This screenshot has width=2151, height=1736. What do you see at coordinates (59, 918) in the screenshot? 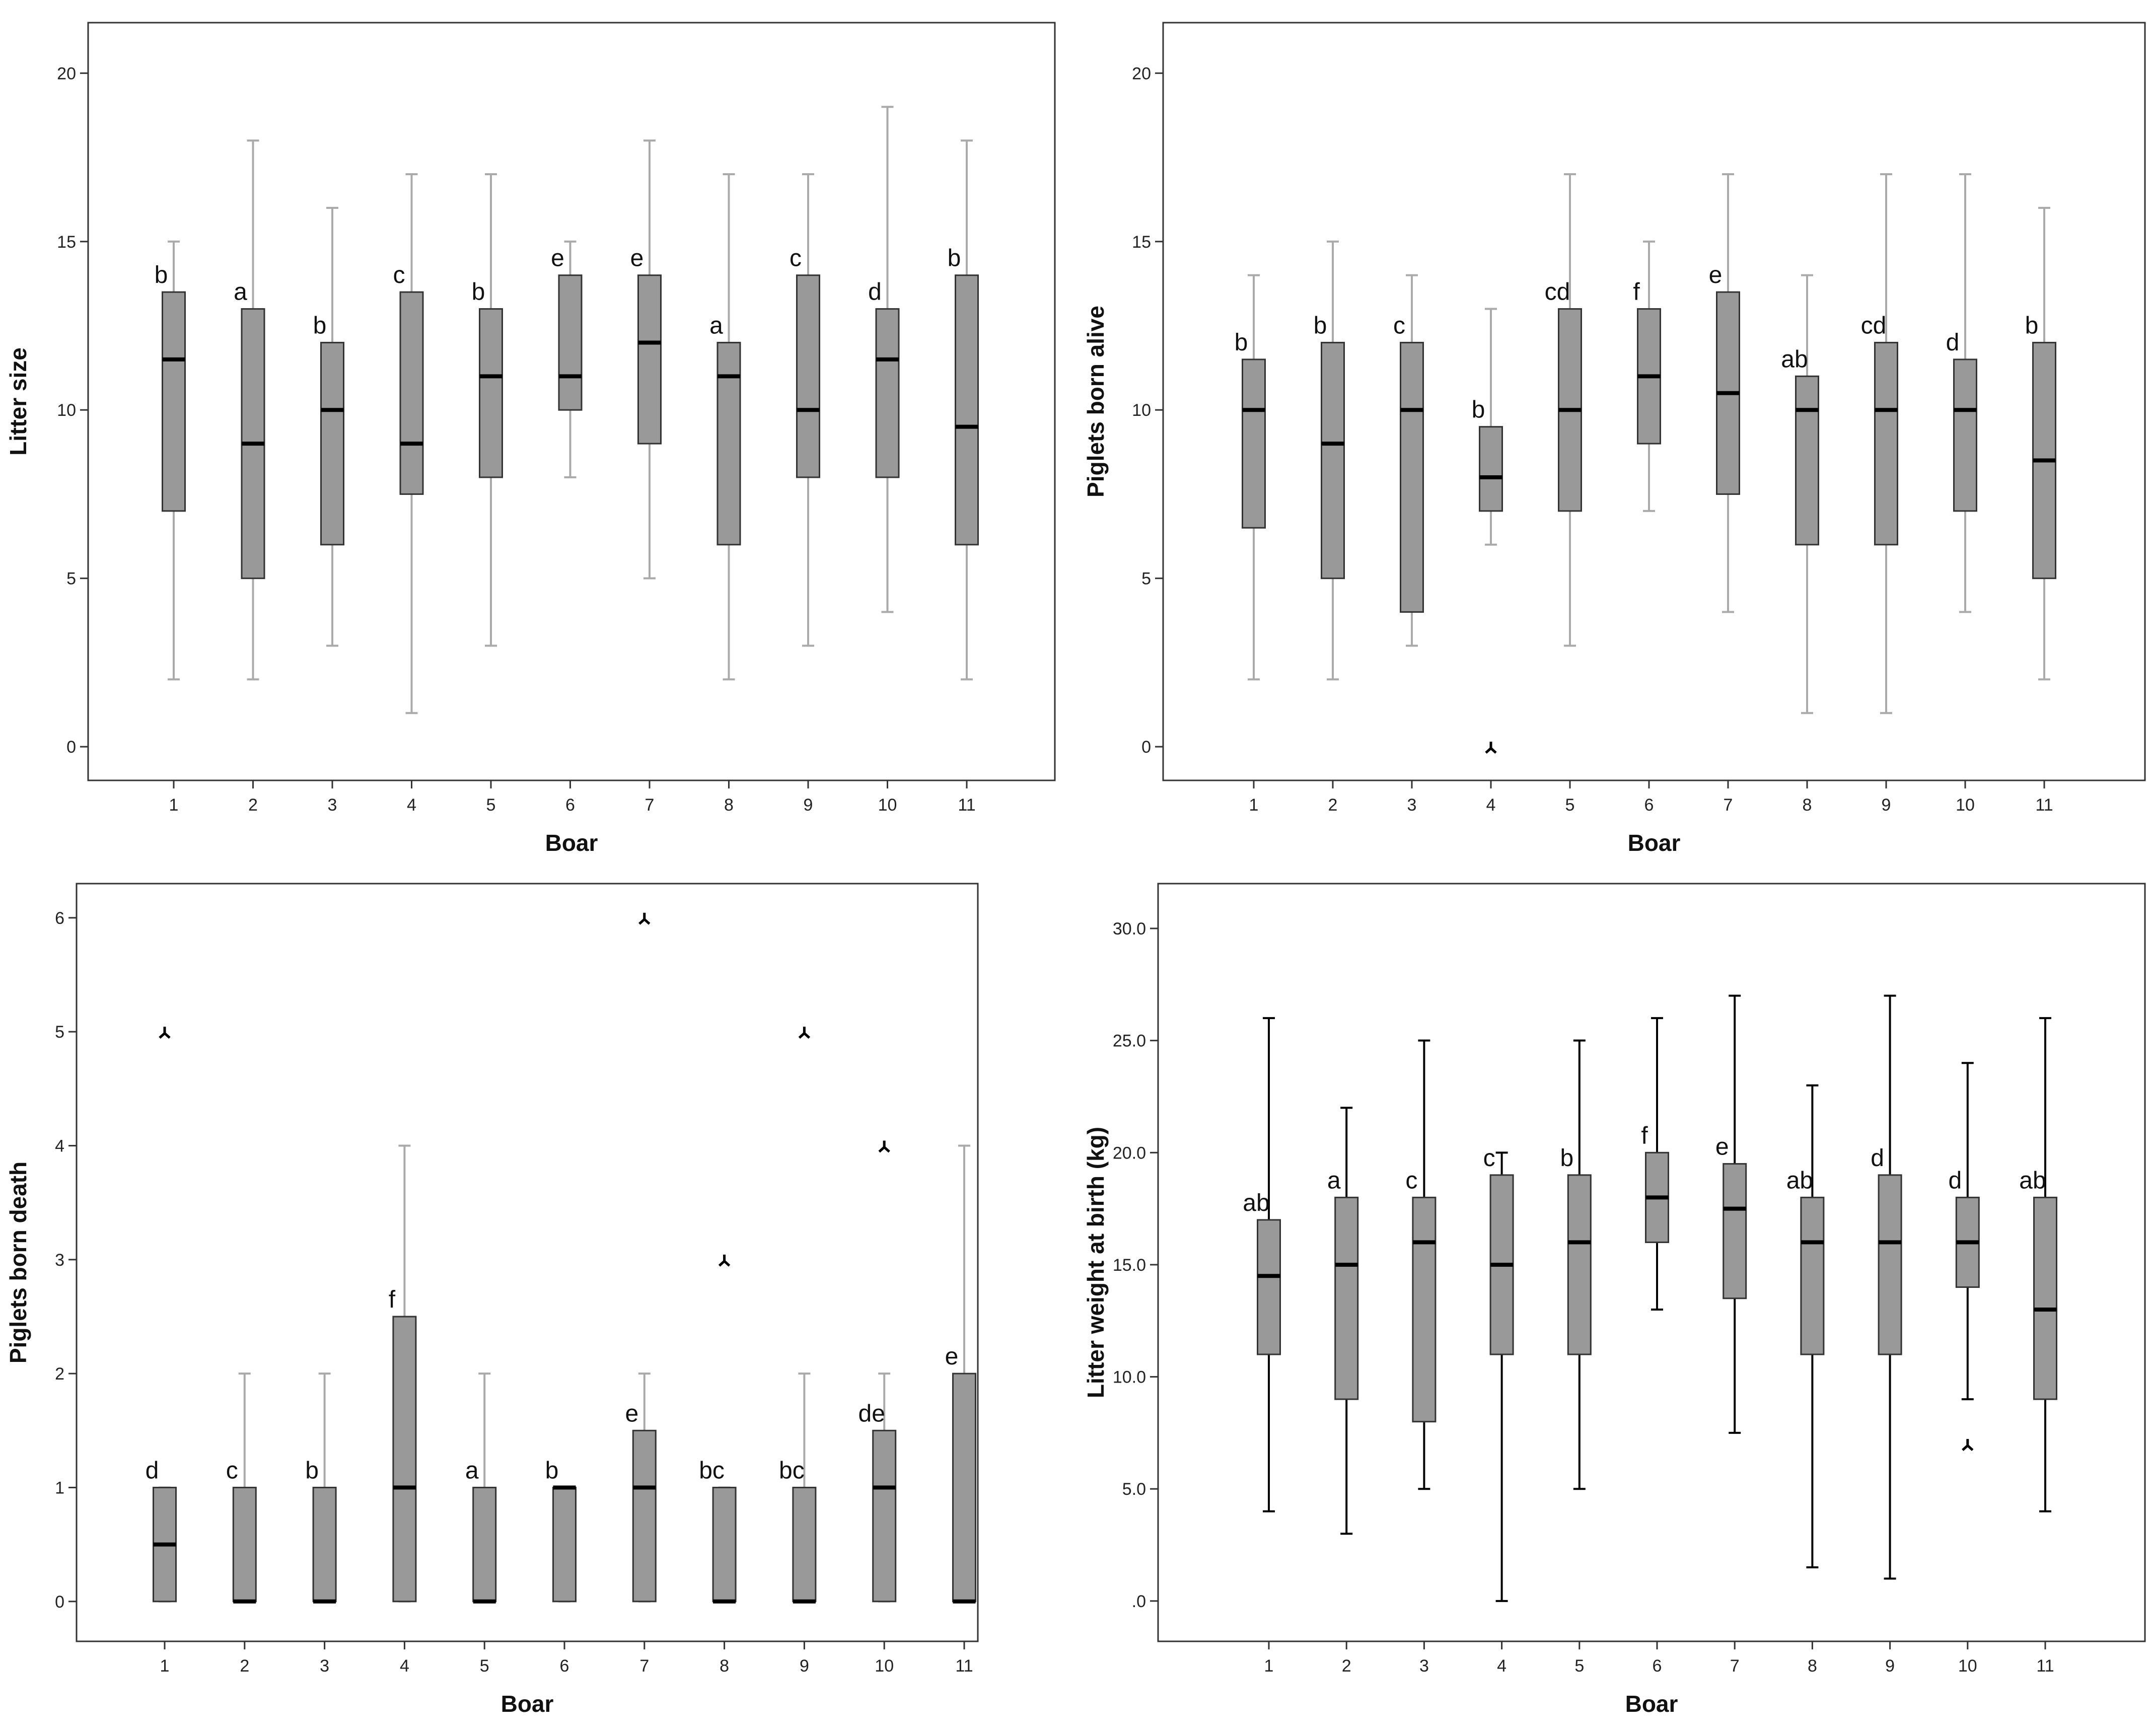
I see `y-tick-label: 6` at bounding box center [59, 918].